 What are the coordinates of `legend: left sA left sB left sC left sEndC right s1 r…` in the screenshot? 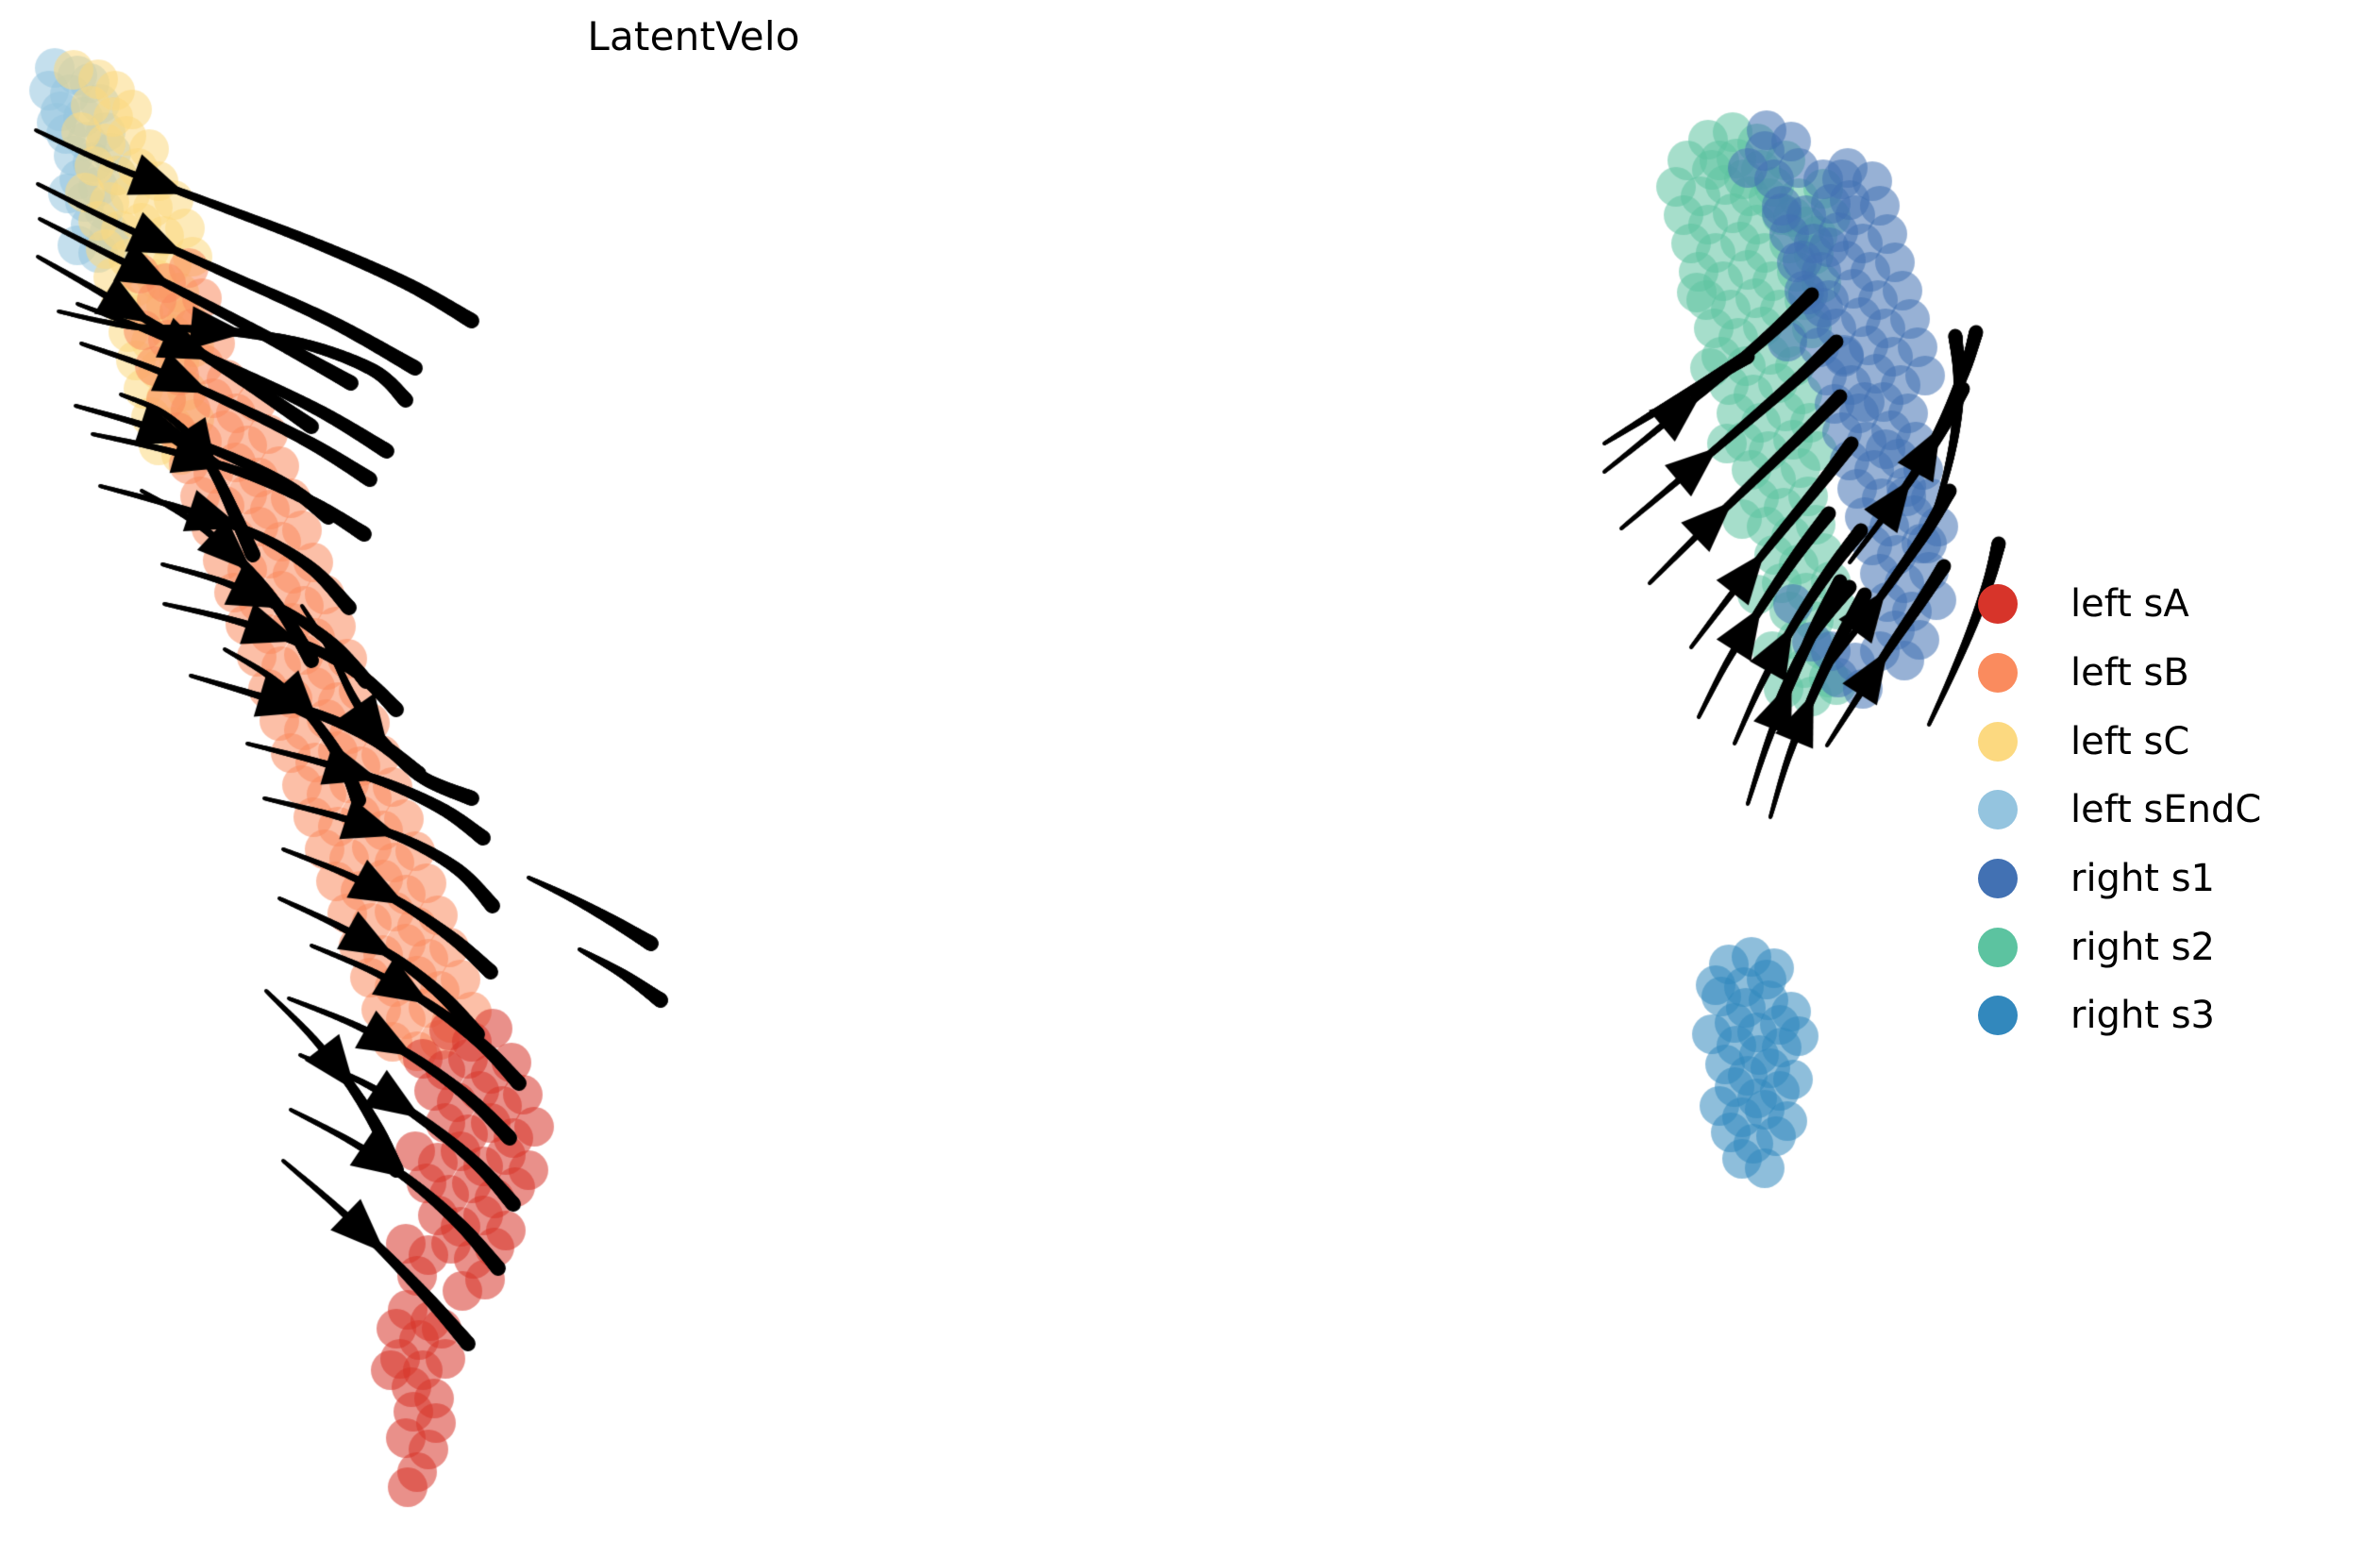 It's located at (2166, 810).